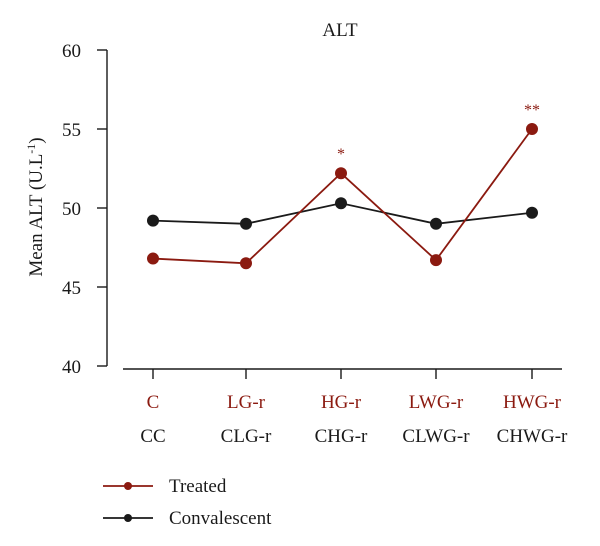 Image resolution: width=600 pixels, height=546 pixels. Describe the element at coordinates (31, 149) in the screenshot. I see `y-axis-label-superscript: -1` at that location.